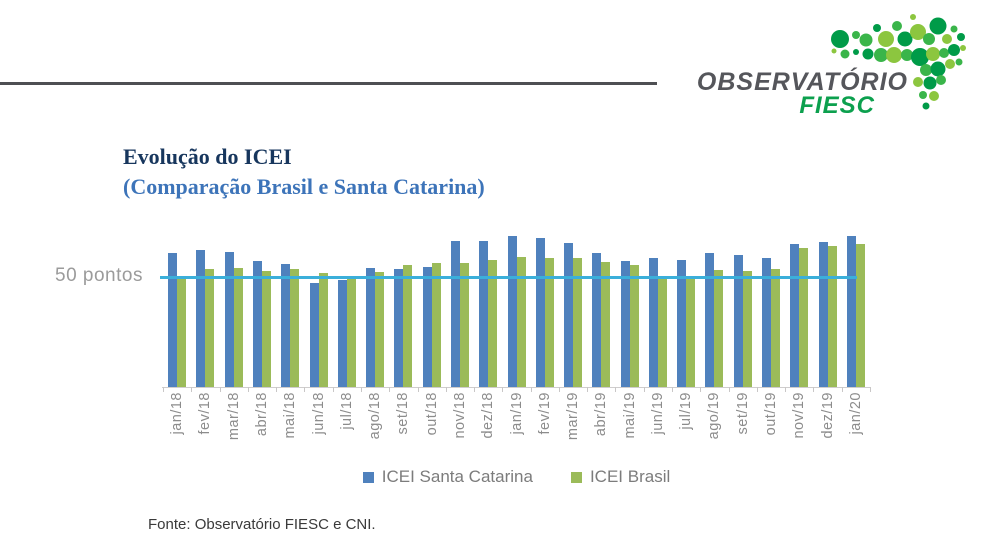 The height and width of the screenshot is (553, 988). I want to click on x-tick-label: nov/19, so click(799, 415).